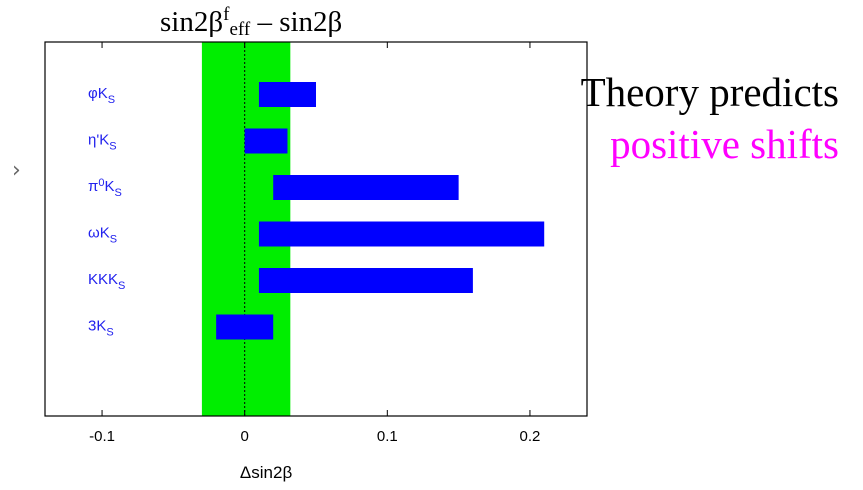 This screenshot has width=863, height=490. What do you see at coordinates (724, 144) in the screenshot?
I see `annotation-line-2: positive shifts` at bounding box center [724, 144].